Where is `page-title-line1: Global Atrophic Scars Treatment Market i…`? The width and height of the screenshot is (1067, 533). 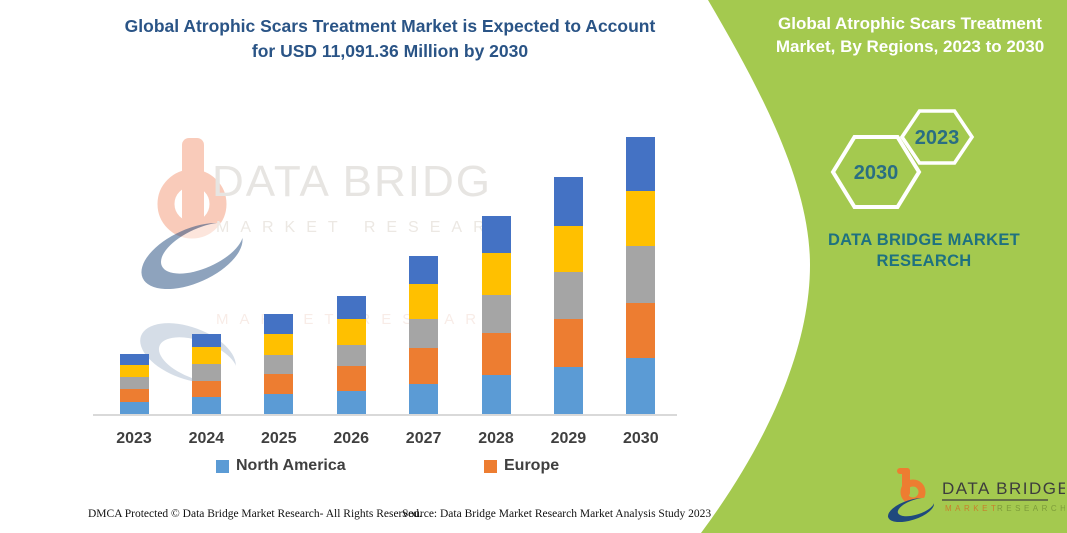
page-title-line1: Global Atrophic Scars Treatment Market i… is located at coordinates (390, 26).